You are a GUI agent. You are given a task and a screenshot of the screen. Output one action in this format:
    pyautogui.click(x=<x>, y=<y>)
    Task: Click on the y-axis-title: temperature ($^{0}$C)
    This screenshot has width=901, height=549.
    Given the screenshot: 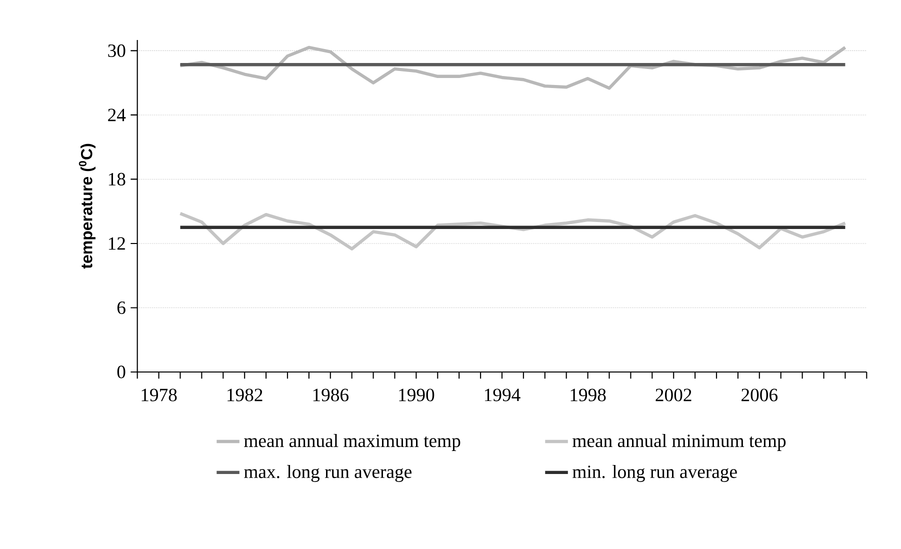 What is the action you would take?
    pyautogui.click(x=87, y=206)
    